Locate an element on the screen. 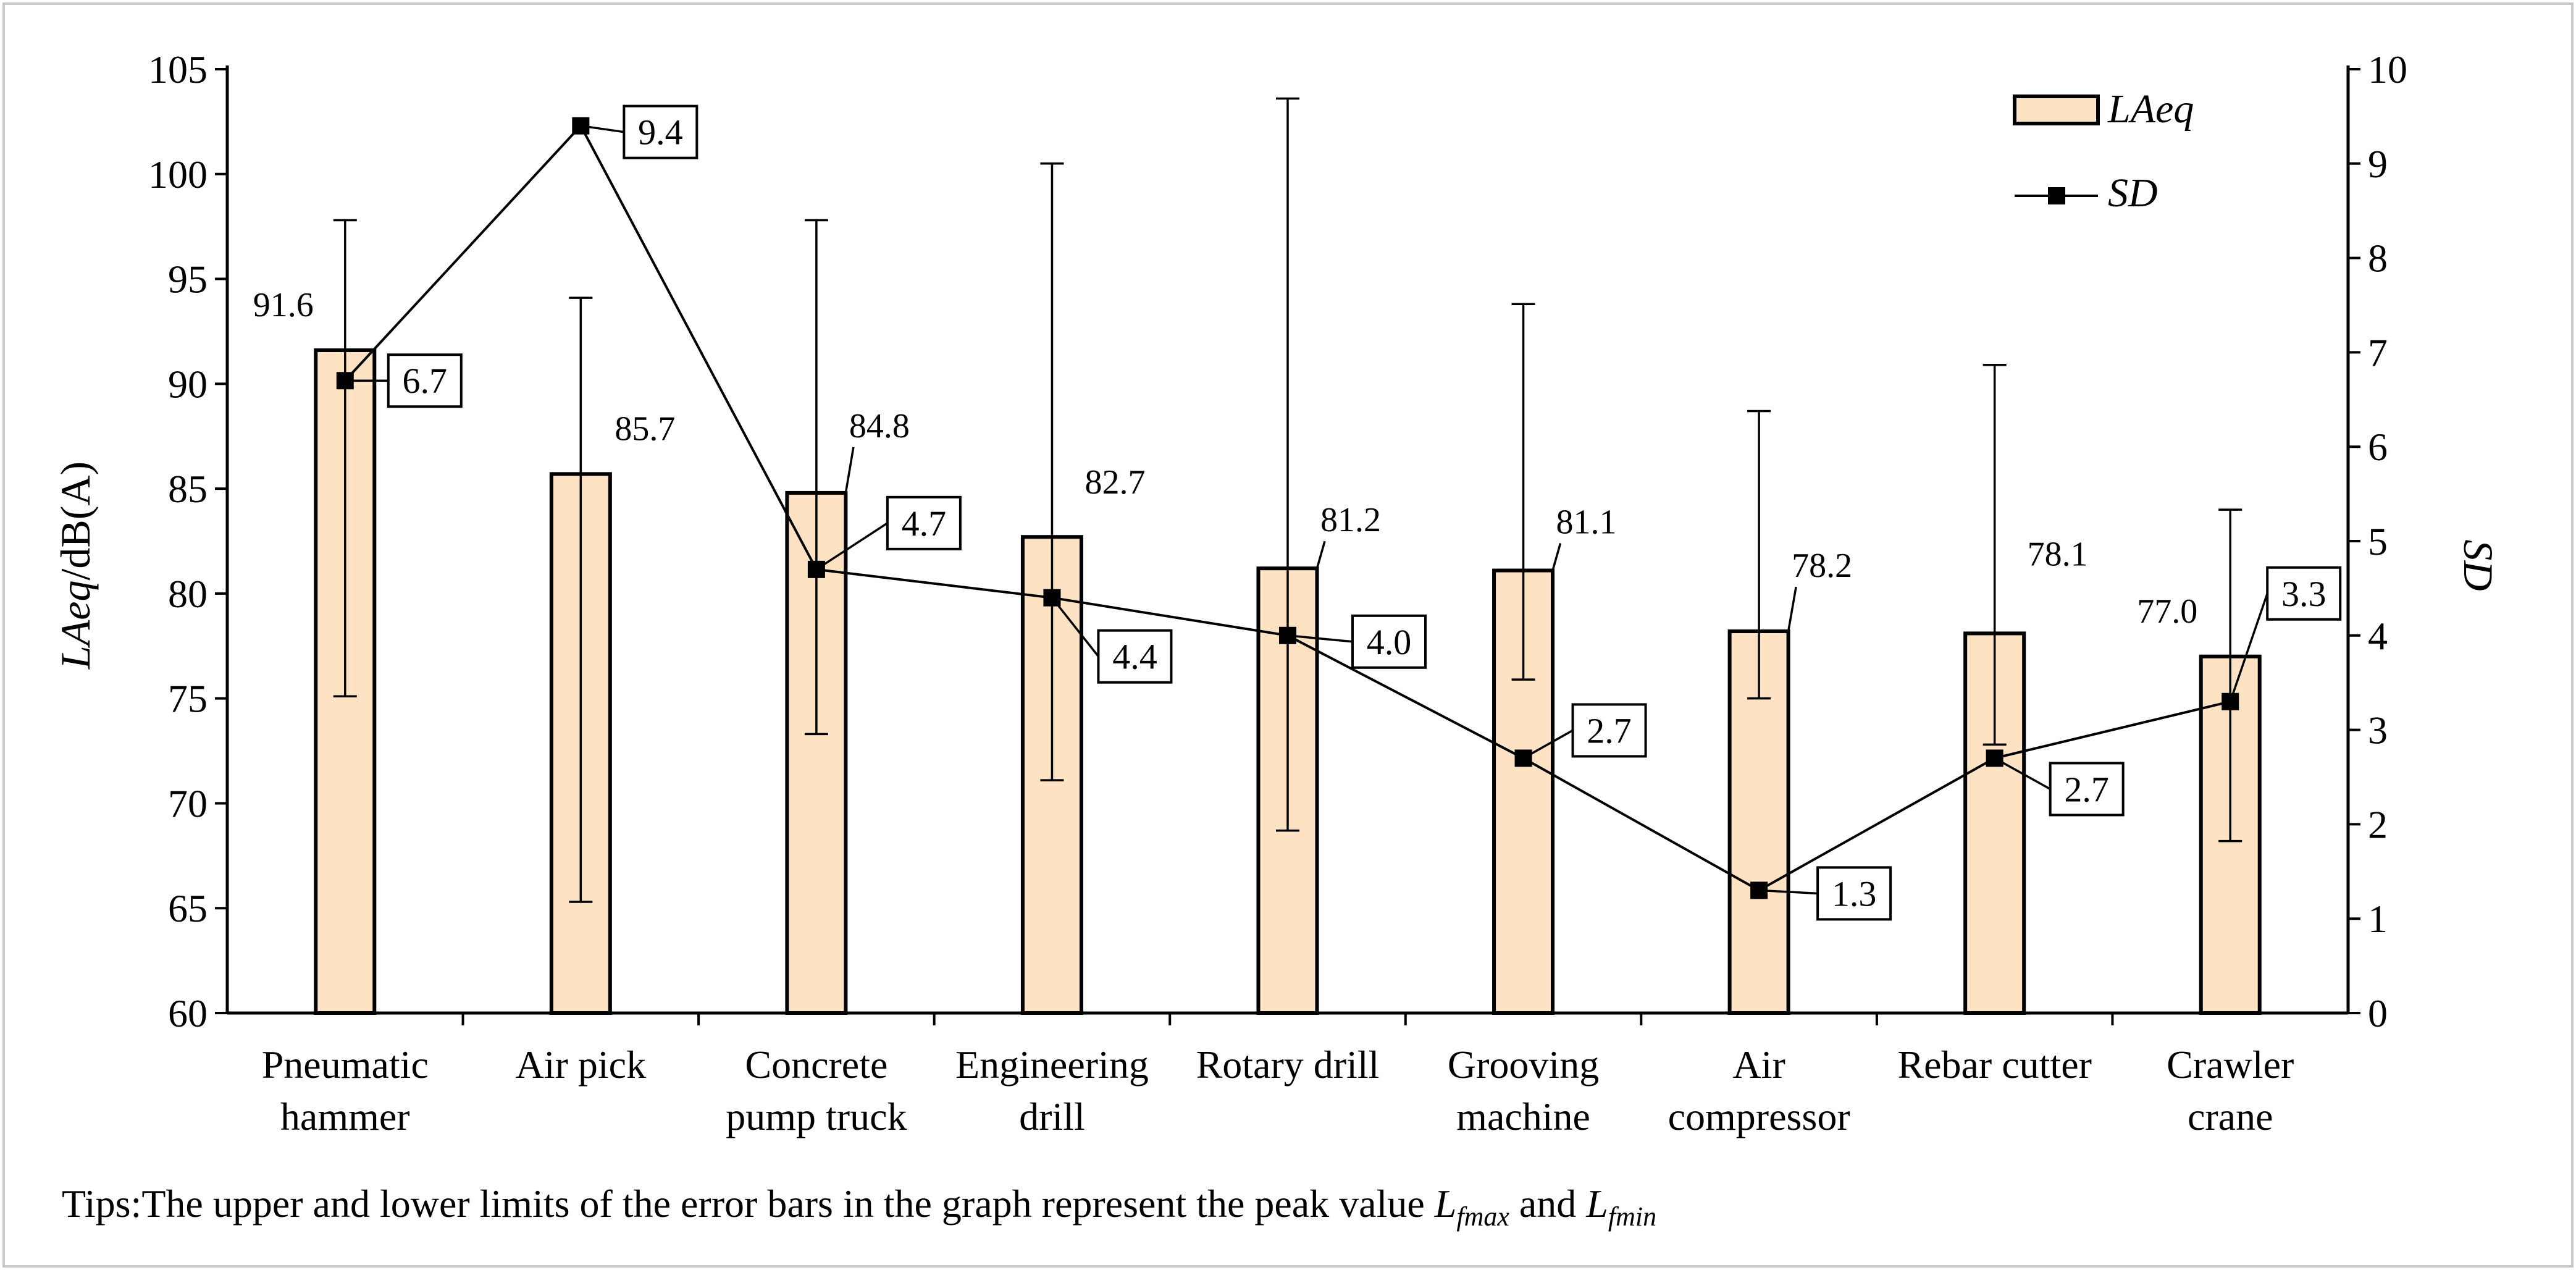 This screenshot has width=2576, height=1270. y-tick-label: 100 is located at coordinates (178, 174).